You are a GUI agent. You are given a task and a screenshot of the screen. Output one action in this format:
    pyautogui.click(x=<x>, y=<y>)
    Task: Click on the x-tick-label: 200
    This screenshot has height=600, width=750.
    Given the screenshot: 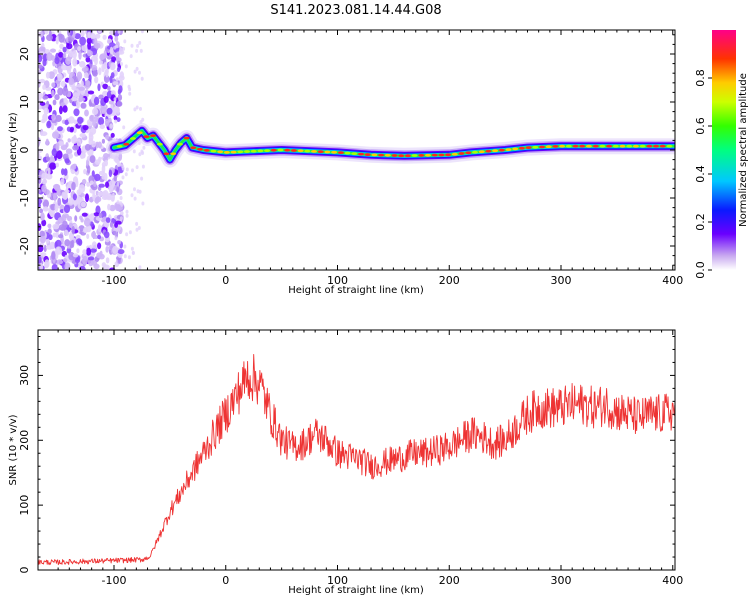 What is the action you would take?
    pyautogui.click(x=449, y=280)
    